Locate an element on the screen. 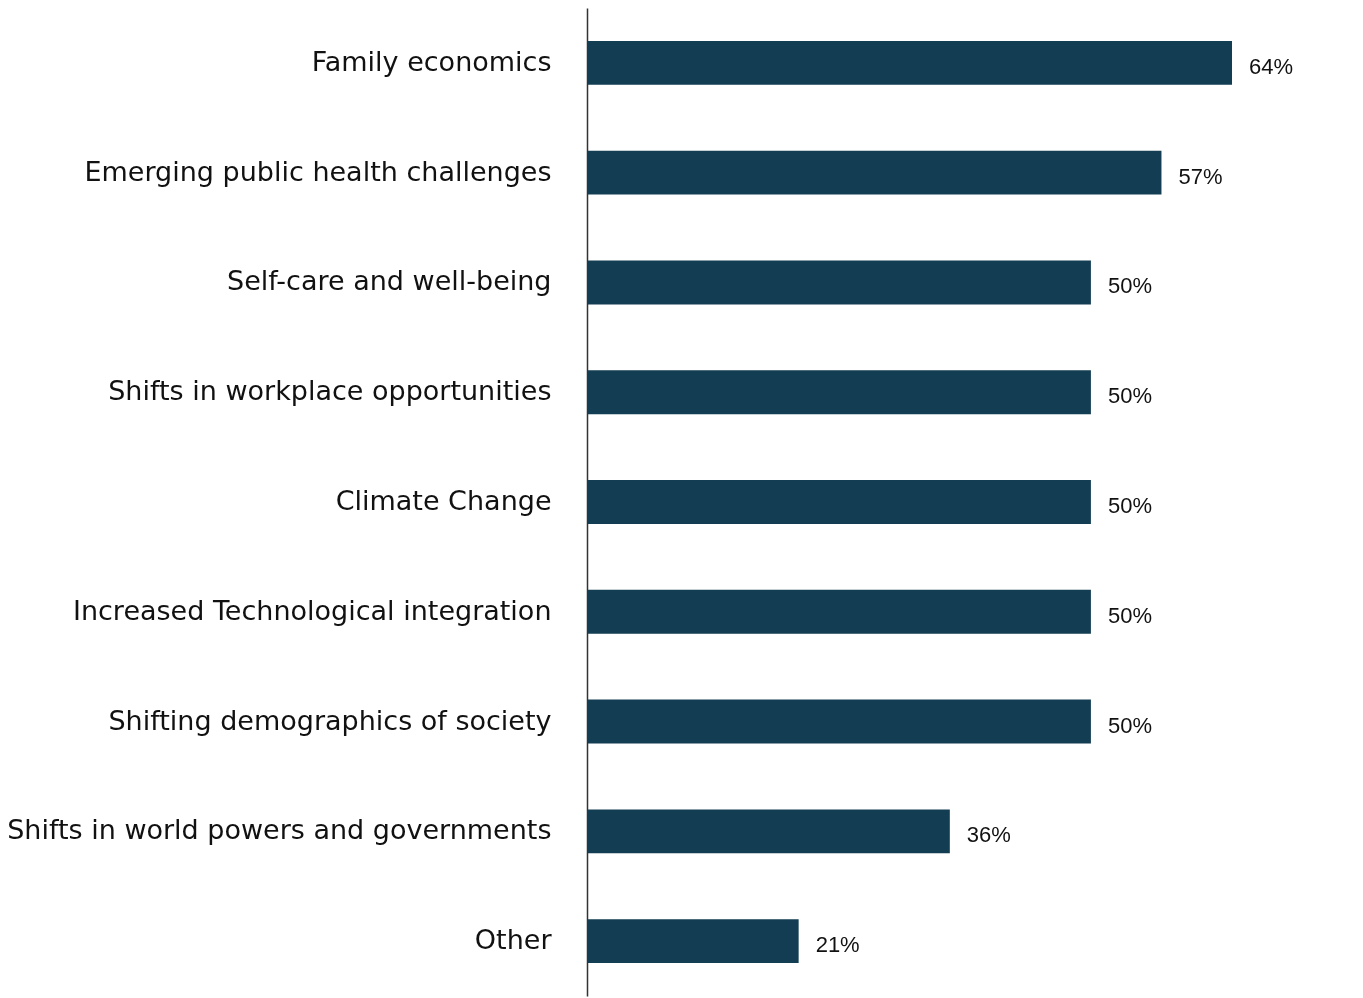  y-tick-label: Other is located at coordinates (513, 940).